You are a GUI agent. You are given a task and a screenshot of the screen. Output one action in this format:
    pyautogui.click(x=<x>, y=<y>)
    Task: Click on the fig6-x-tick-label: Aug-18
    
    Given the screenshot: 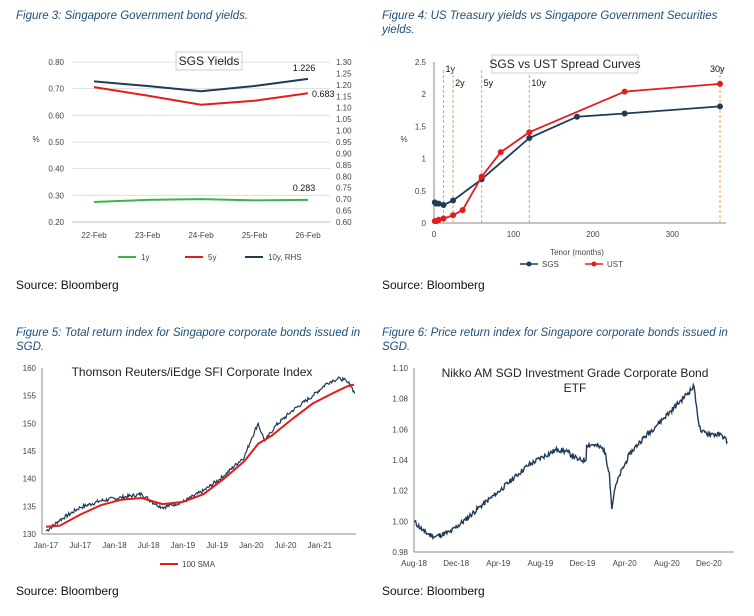 What is the action you would take?
    pyautogui.click(x=414, y=563)
    